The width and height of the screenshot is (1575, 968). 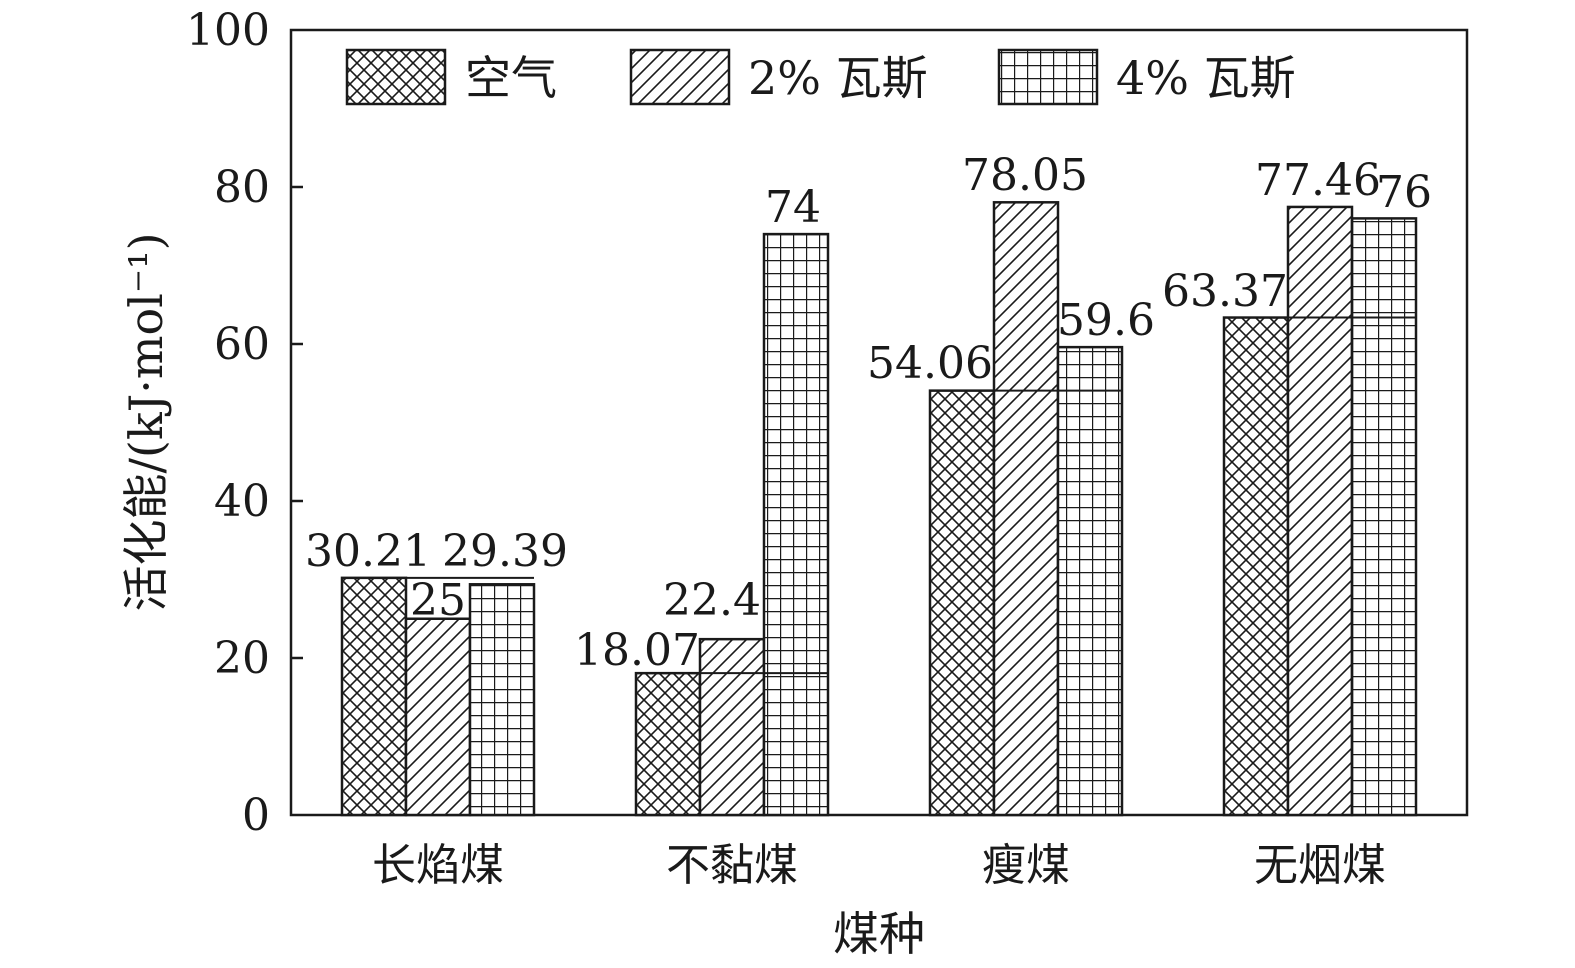 What do you see at coordinates (712, 600) in the screenshot?
I see `data-label-s1-c1: 22.4` at bounding box center [712, 600].